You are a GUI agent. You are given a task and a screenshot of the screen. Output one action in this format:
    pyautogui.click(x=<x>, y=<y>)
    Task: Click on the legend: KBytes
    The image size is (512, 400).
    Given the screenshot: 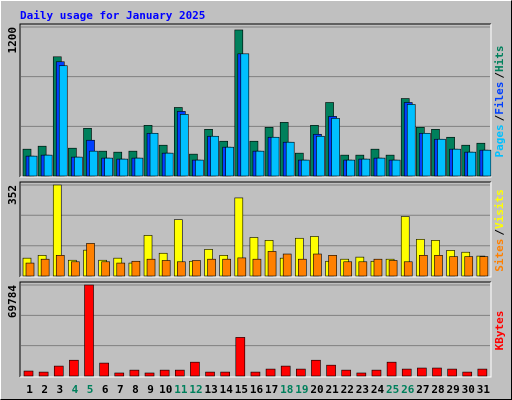 What is the action you would take?
    pyautogui.click(x=499, y=331)
    